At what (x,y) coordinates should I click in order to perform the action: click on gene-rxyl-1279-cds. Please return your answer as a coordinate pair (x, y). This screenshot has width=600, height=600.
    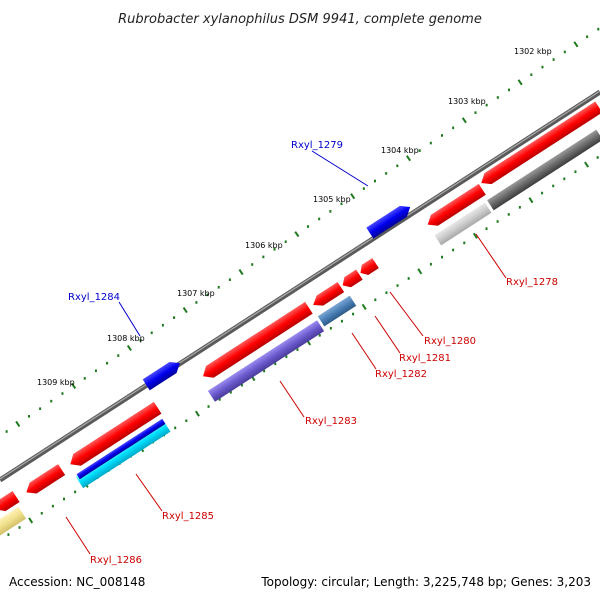
    Looking at the image, I should click on (389, 220).